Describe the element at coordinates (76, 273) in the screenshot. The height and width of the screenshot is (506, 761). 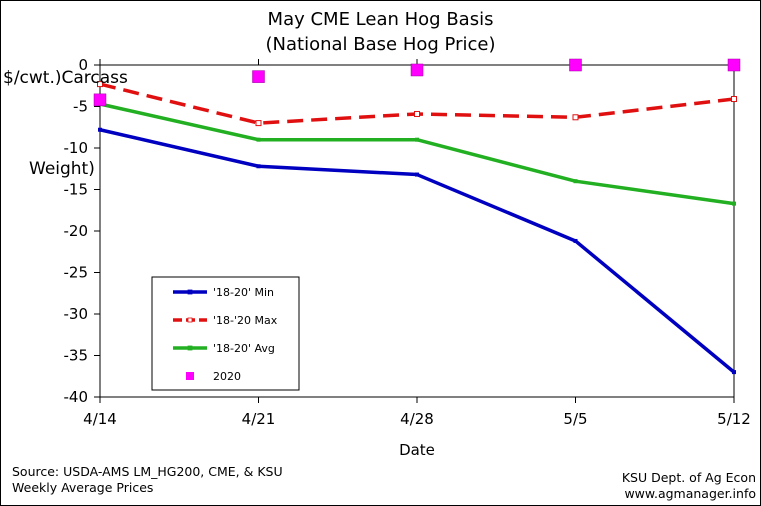
I see `y-tick-label: -25` at that location.